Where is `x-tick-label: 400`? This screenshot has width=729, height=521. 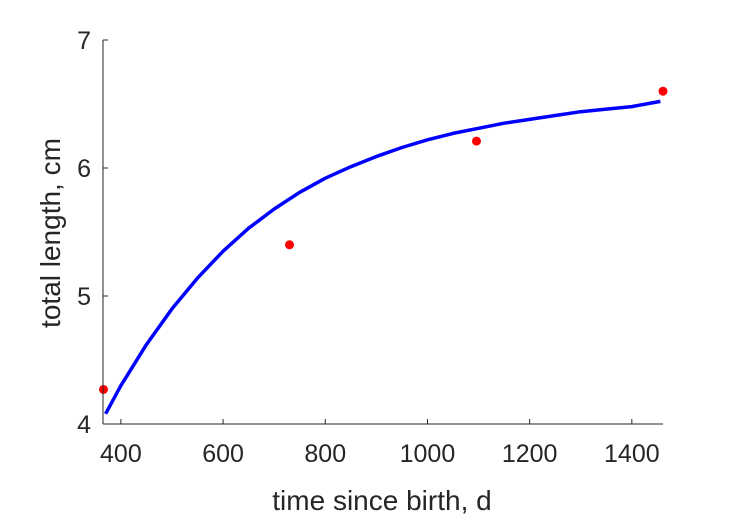 x-tick-label: 400 is located at coordinates (121, 454).